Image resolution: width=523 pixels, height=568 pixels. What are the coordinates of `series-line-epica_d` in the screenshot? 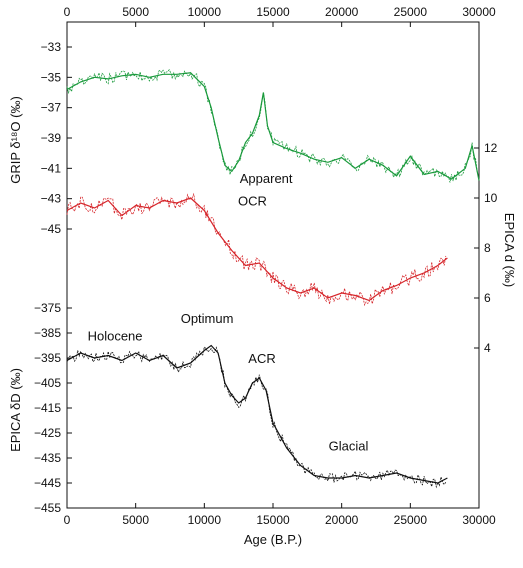 It's located at (257, 249).